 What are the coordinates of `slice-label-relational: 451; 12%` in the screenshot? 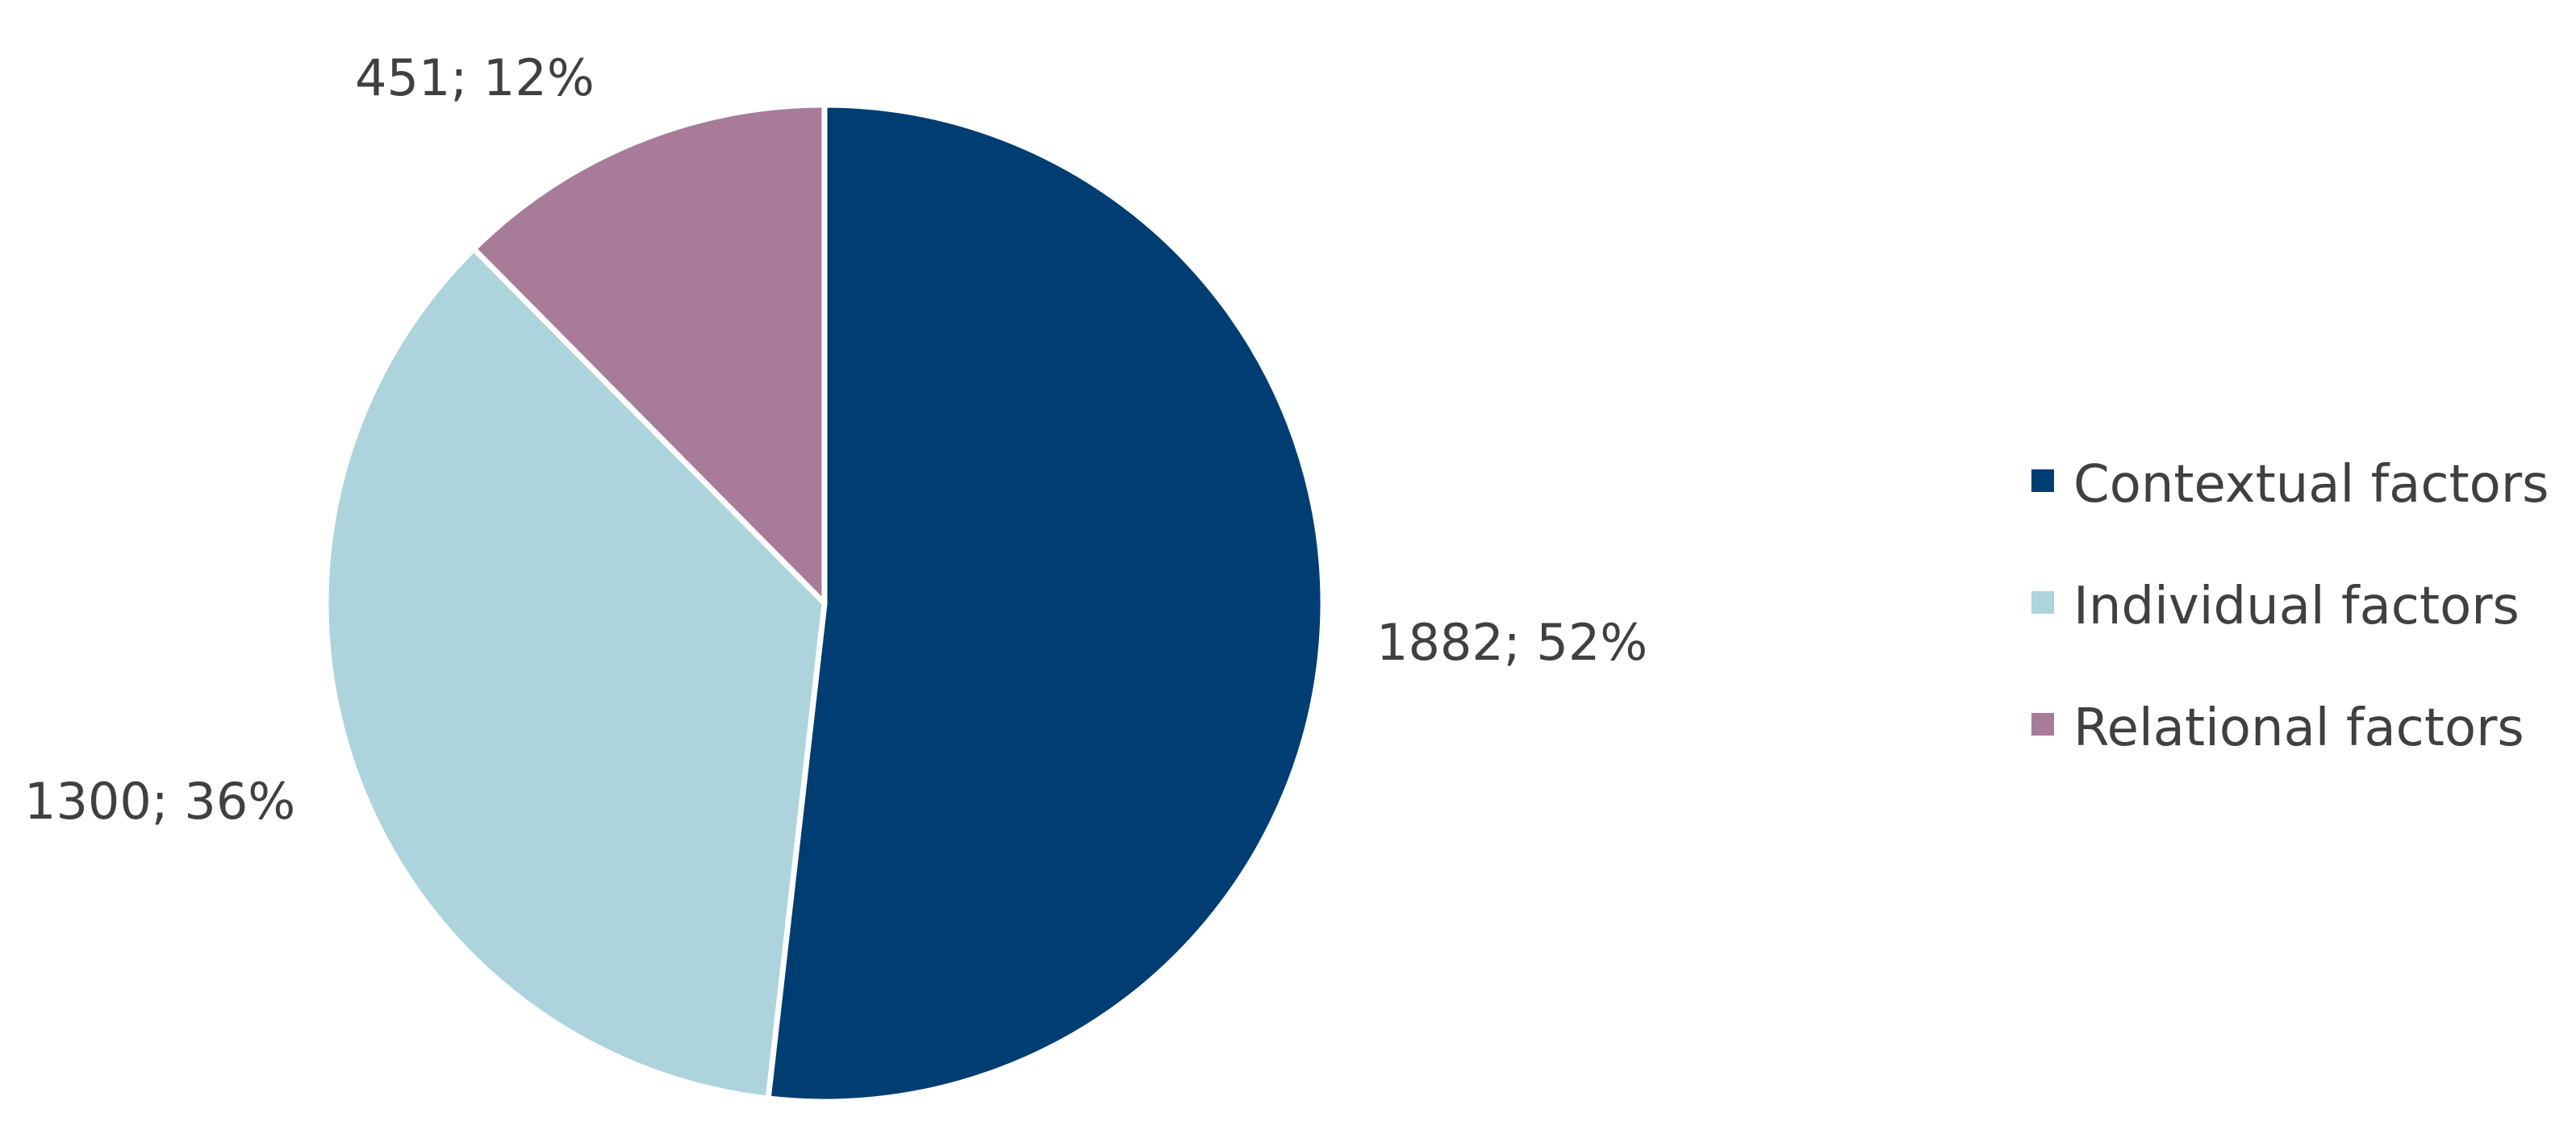 It's located at (475, 78).